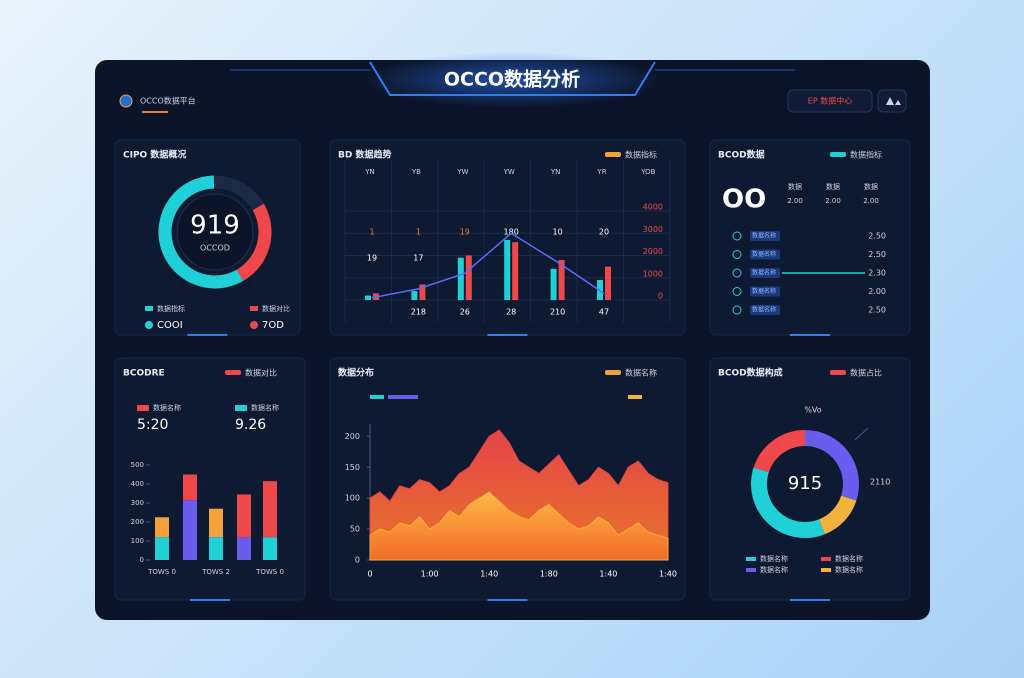 This screenshot has height=678, width=1024. What do you see at coordinates (154, 155) in the screenshot?
I see `panel-title: CIPO 数据概况` at bounding box center [154, 155].